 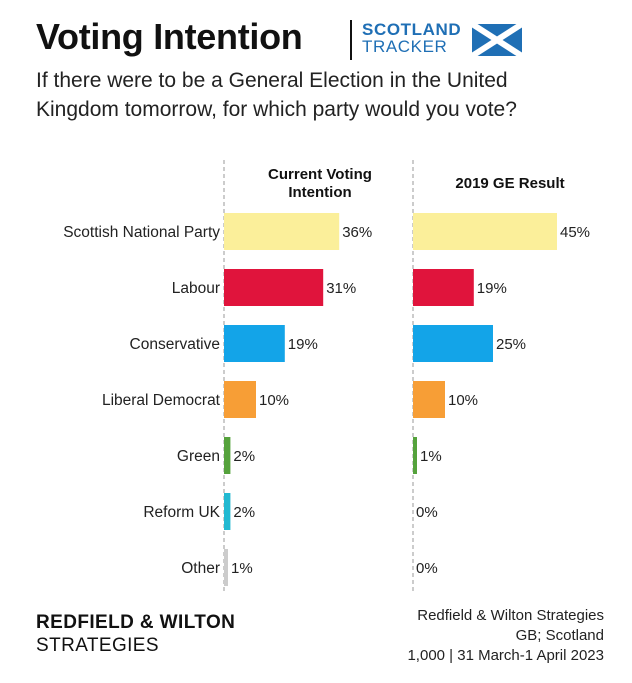 I want to click on panel-header-2: 2019 GE Result, so click(x=509, y=183).